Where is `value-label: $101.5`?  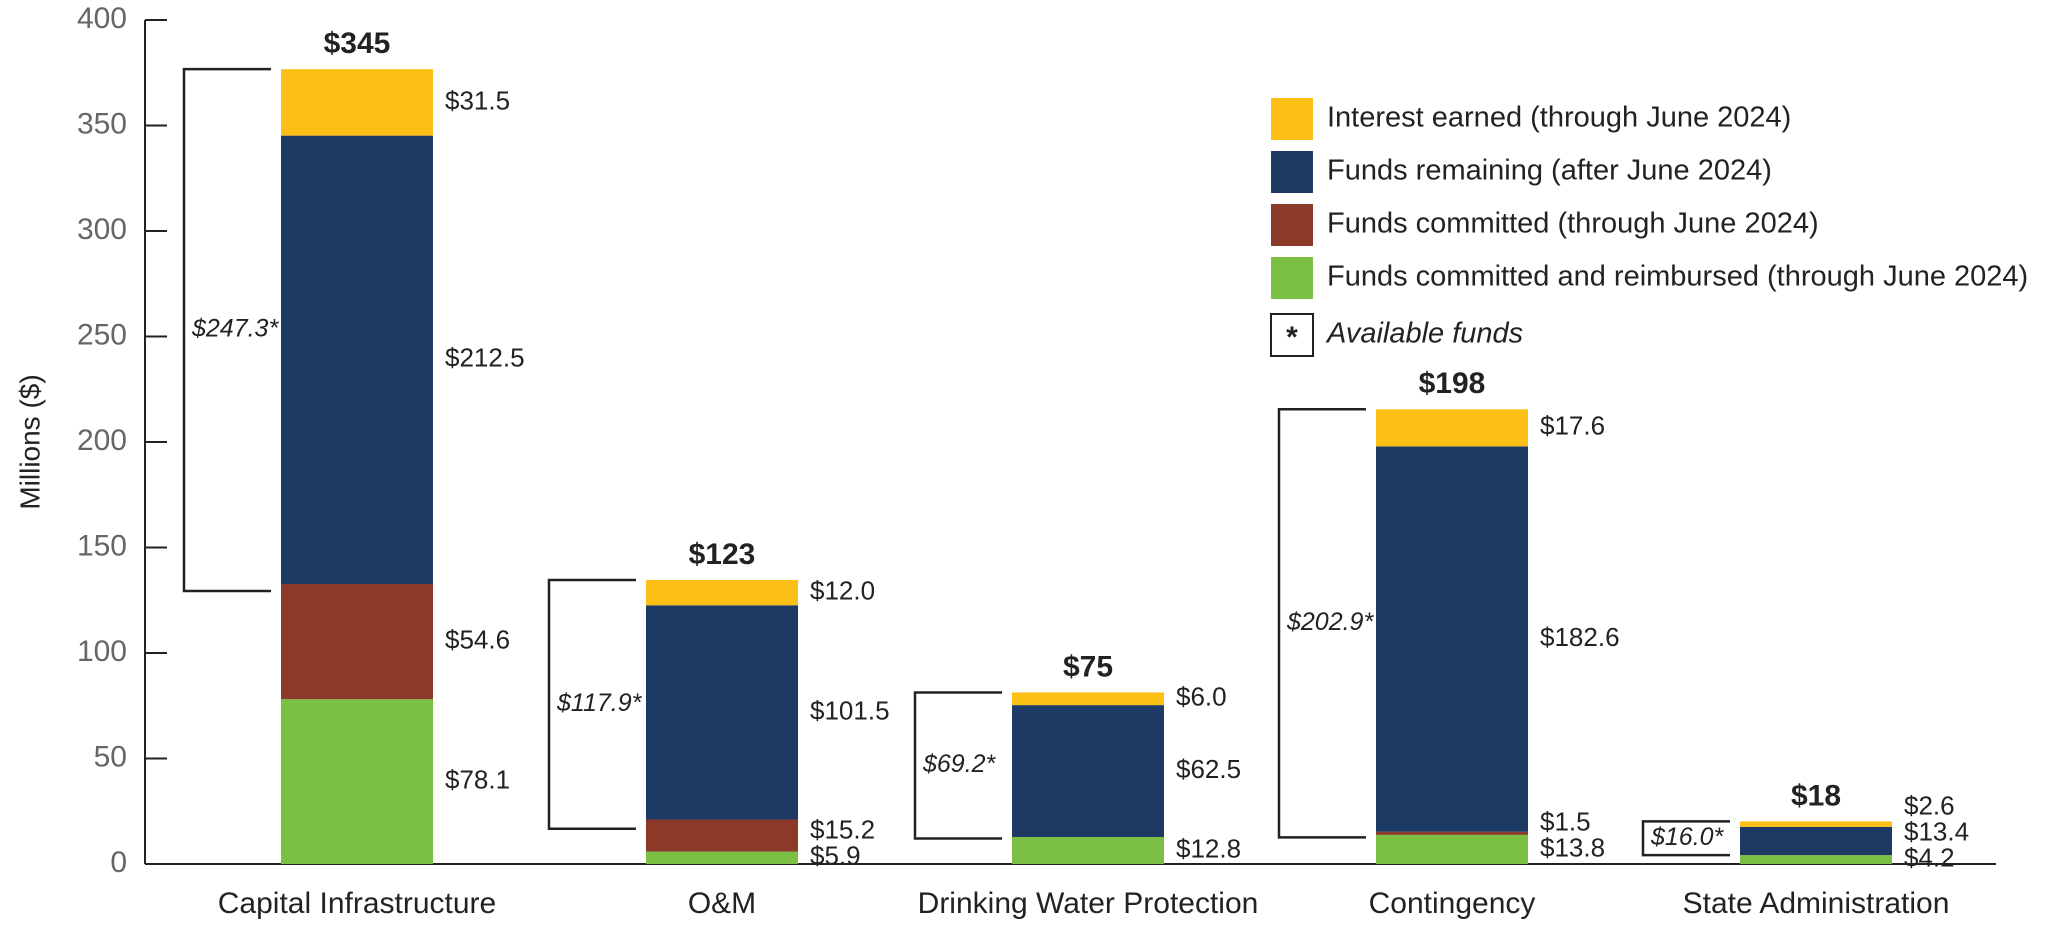
value-label: $101.5 is located at coordinates (850, 710).